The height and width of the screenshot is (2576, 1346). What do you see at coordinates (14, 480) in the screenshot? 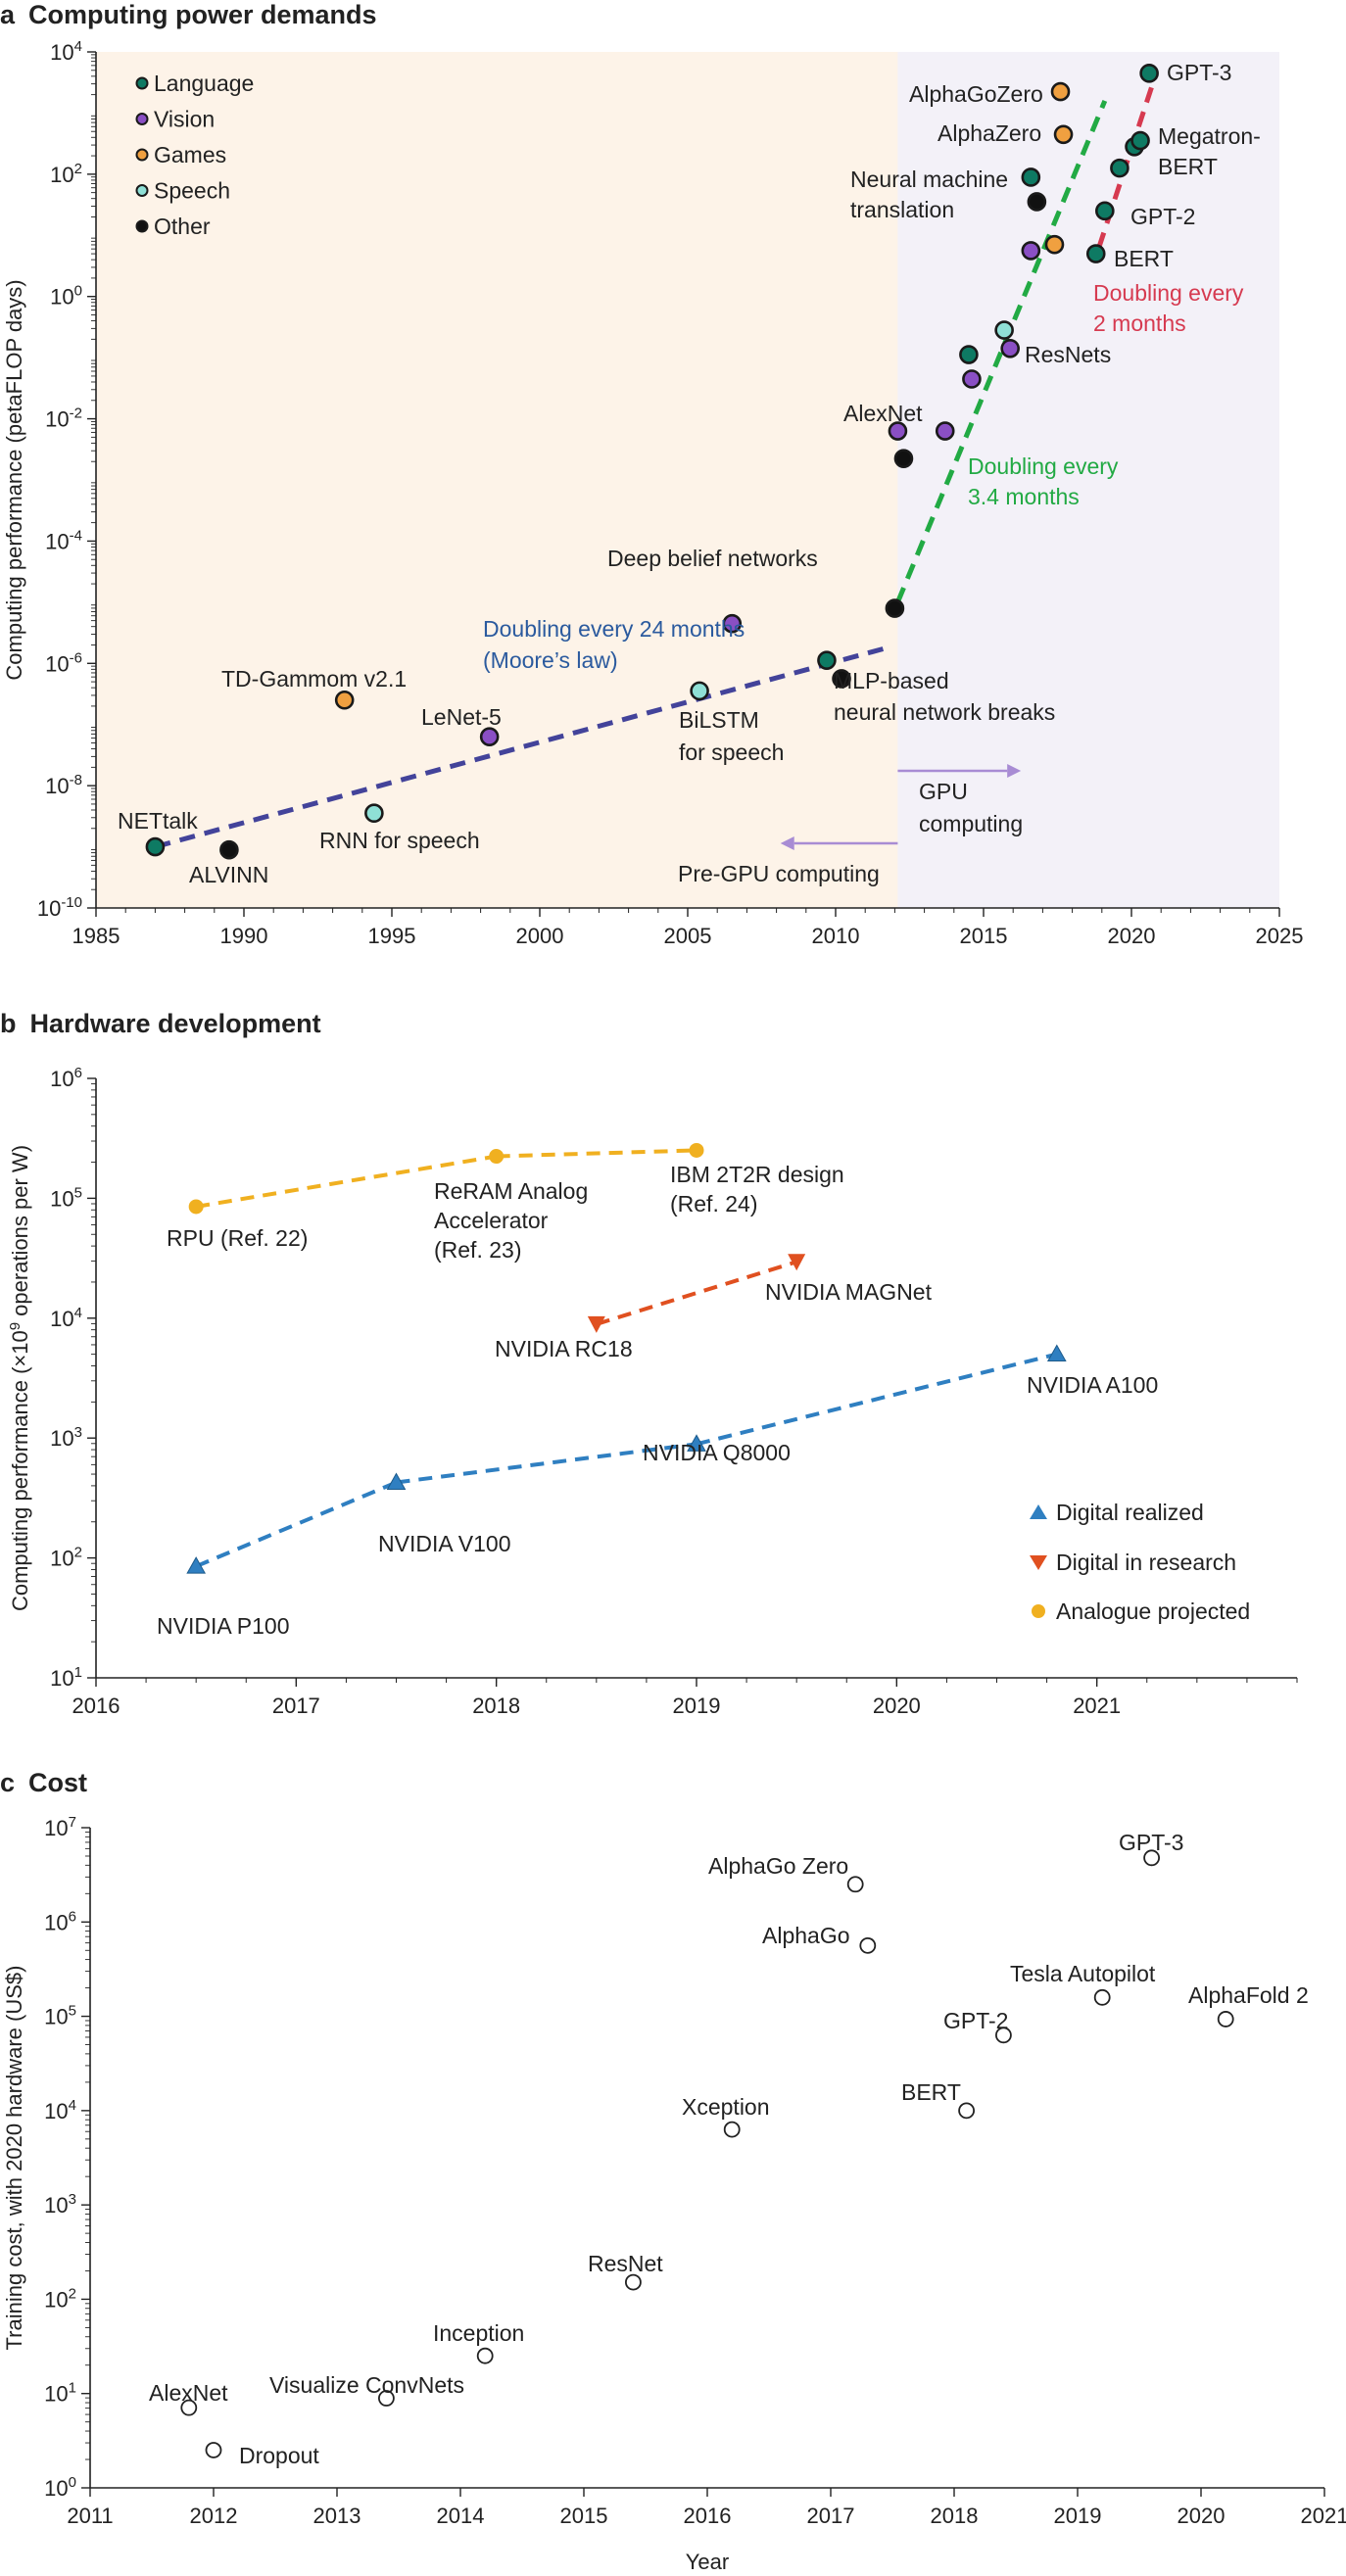
I see `chart-a-y-axis-label: Computing performance (petaFLOP days)` at bounding box center [14, 480].